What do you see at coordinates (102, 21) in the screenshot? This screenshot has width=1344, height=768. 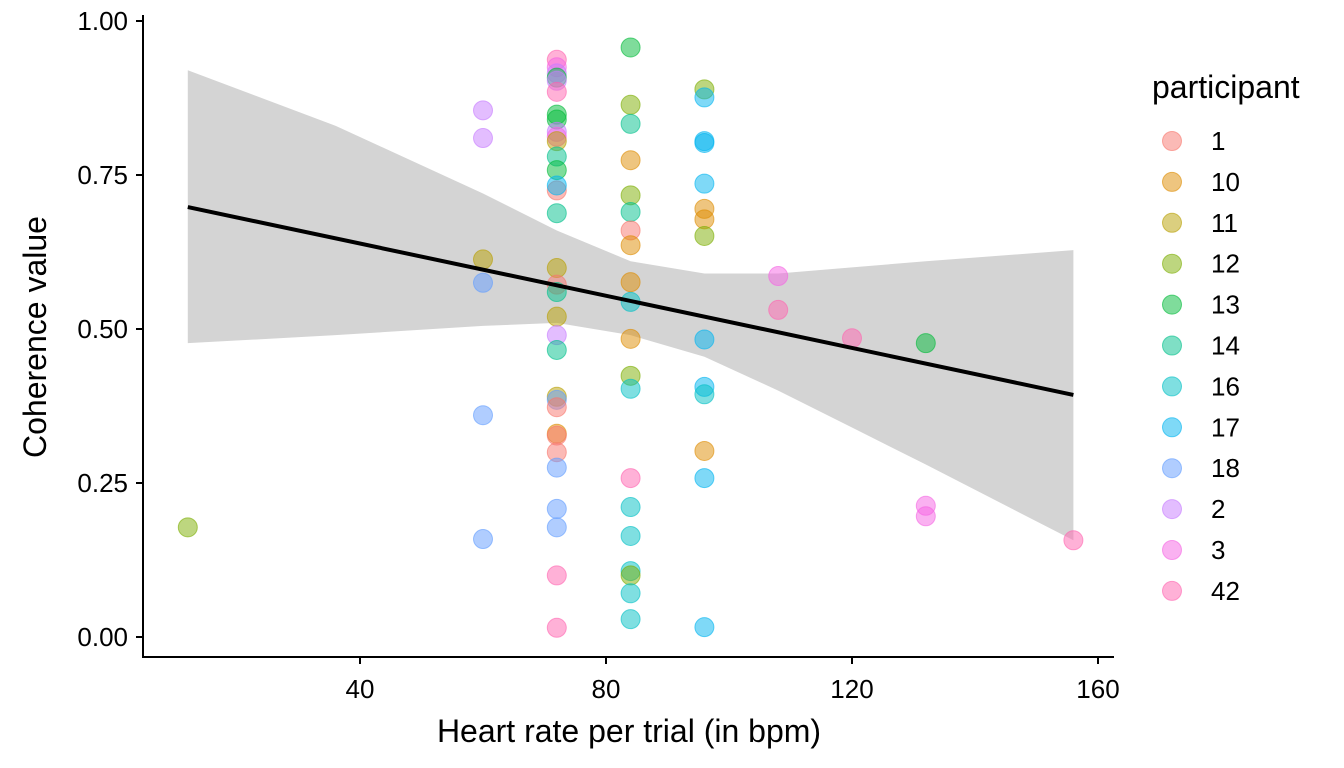 I see `y-tick-label: 1.00` at bounding box center [102, 21].